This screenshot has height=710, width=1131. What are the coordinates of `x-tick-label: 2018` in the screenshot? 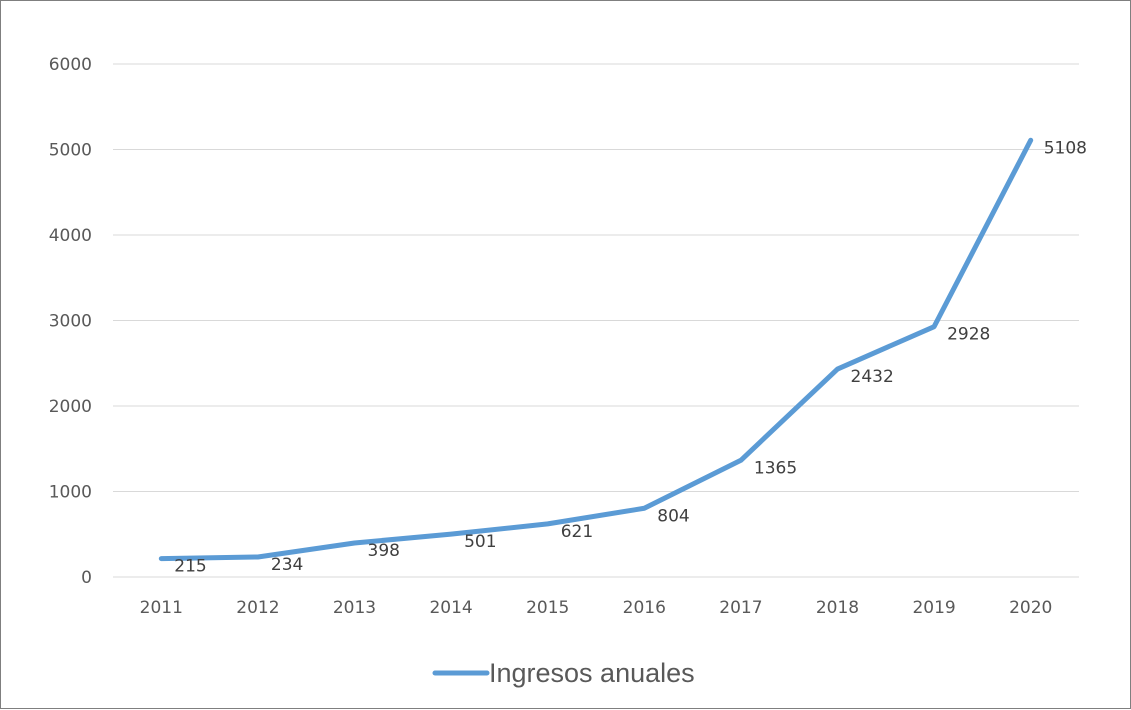 It's located at (837, 608).